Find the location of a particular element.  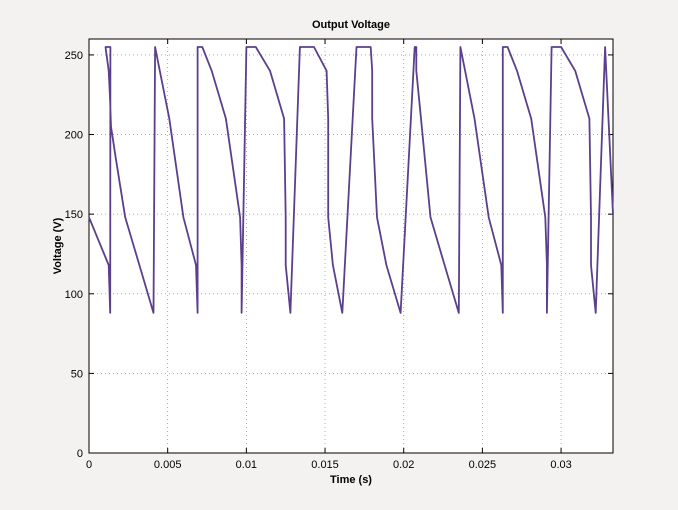

x-tick-label: 0 is located at coordinates (89, 465).